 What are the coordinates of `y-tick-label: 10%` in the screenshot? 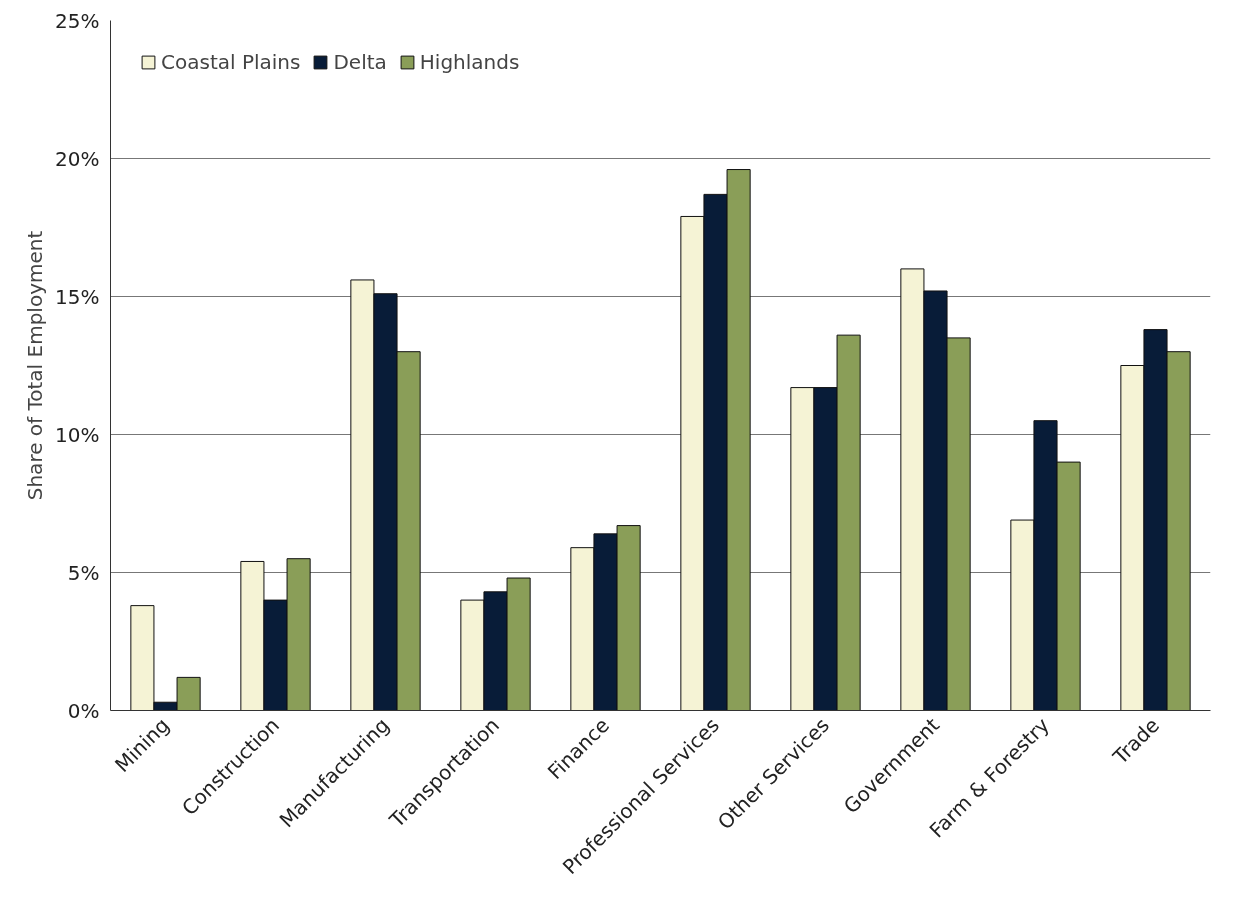 It's located at (77, 434).